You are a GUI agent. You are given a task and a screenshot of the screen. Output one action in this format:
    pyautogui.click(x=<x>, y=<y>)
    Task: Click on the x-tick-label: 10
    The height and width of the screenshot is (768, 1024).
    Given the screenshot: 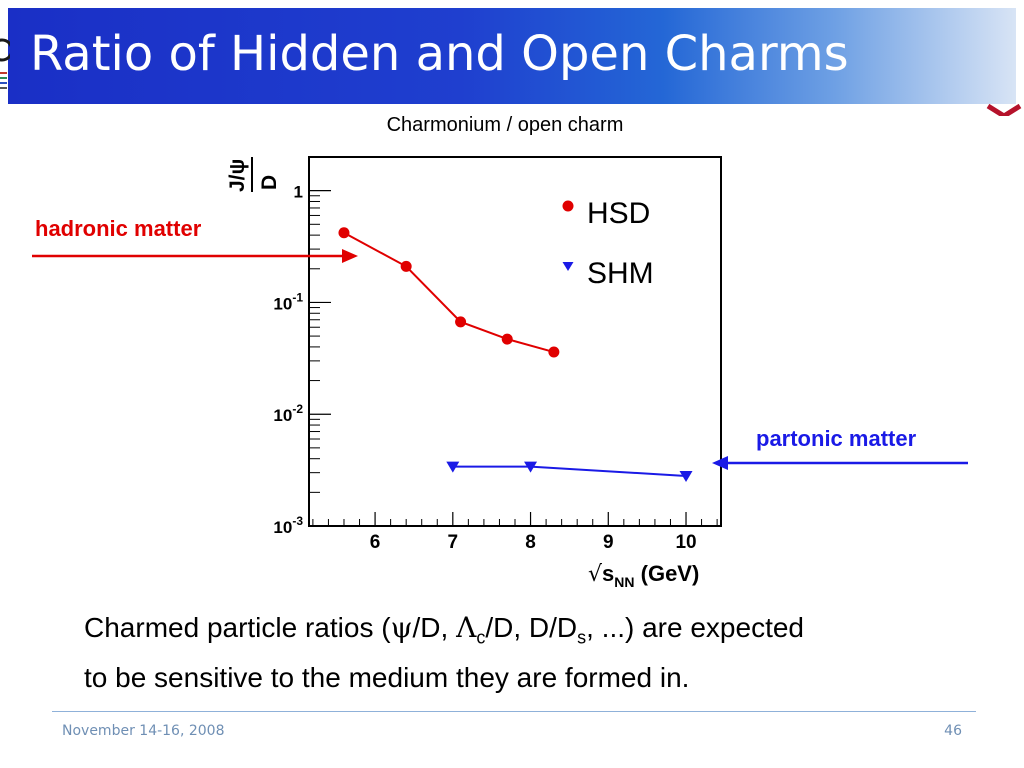 What is the action you would take?
    pyautogui.click(x=685, y=542)
    